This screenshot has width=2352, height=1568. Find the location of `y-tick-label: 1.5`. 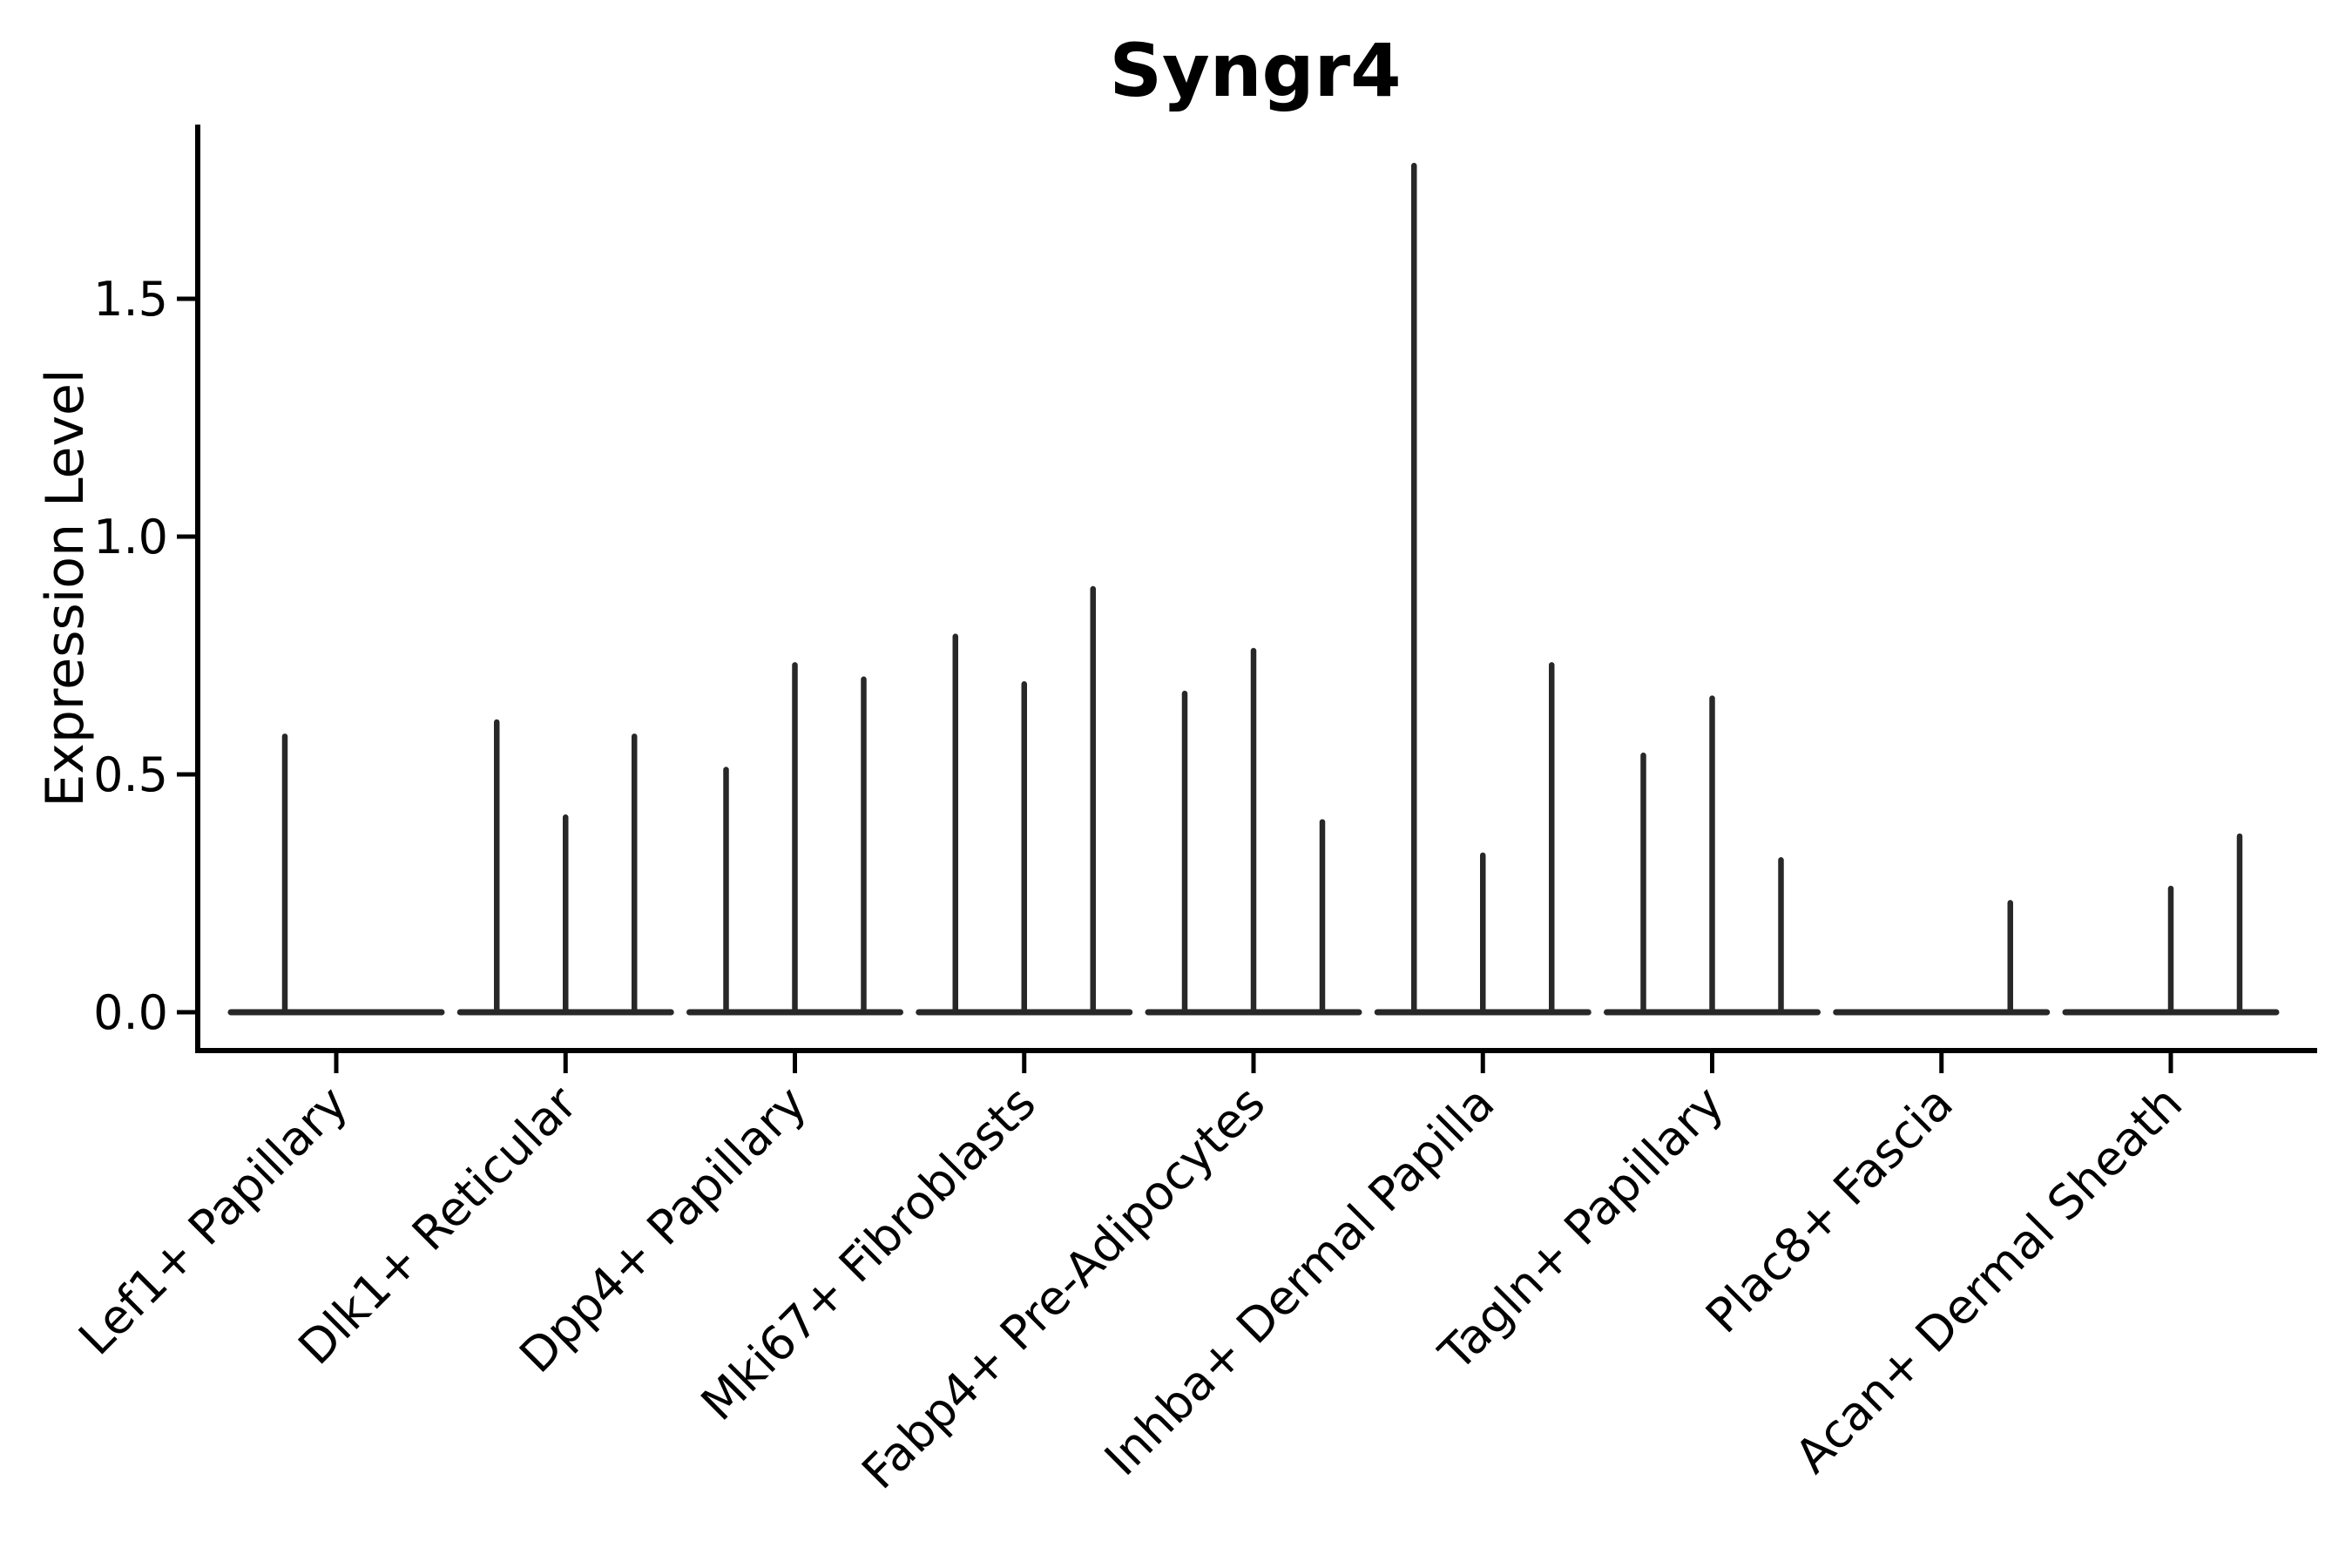

y-tick-label: 1.5 is located at coordinates (130, 299).